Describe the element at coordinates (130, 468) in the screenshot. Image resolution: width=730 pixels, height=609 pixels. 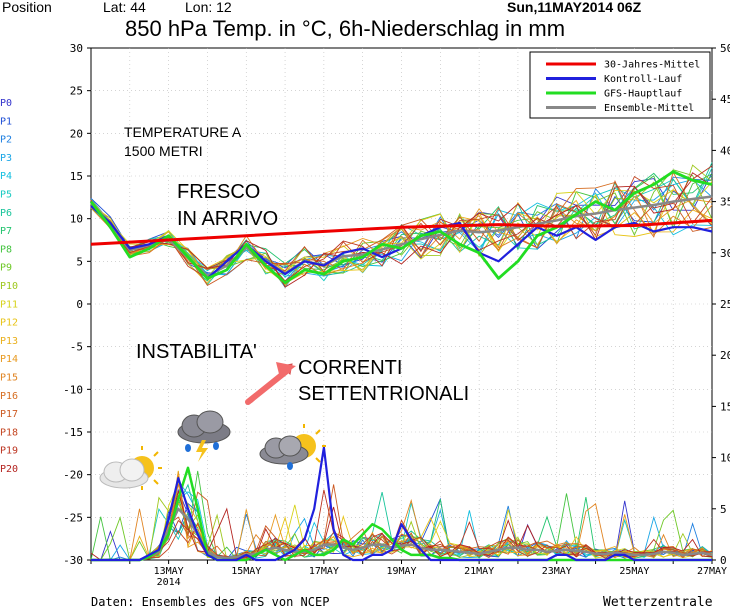
I see `partly-cloudy-icon` at that location.